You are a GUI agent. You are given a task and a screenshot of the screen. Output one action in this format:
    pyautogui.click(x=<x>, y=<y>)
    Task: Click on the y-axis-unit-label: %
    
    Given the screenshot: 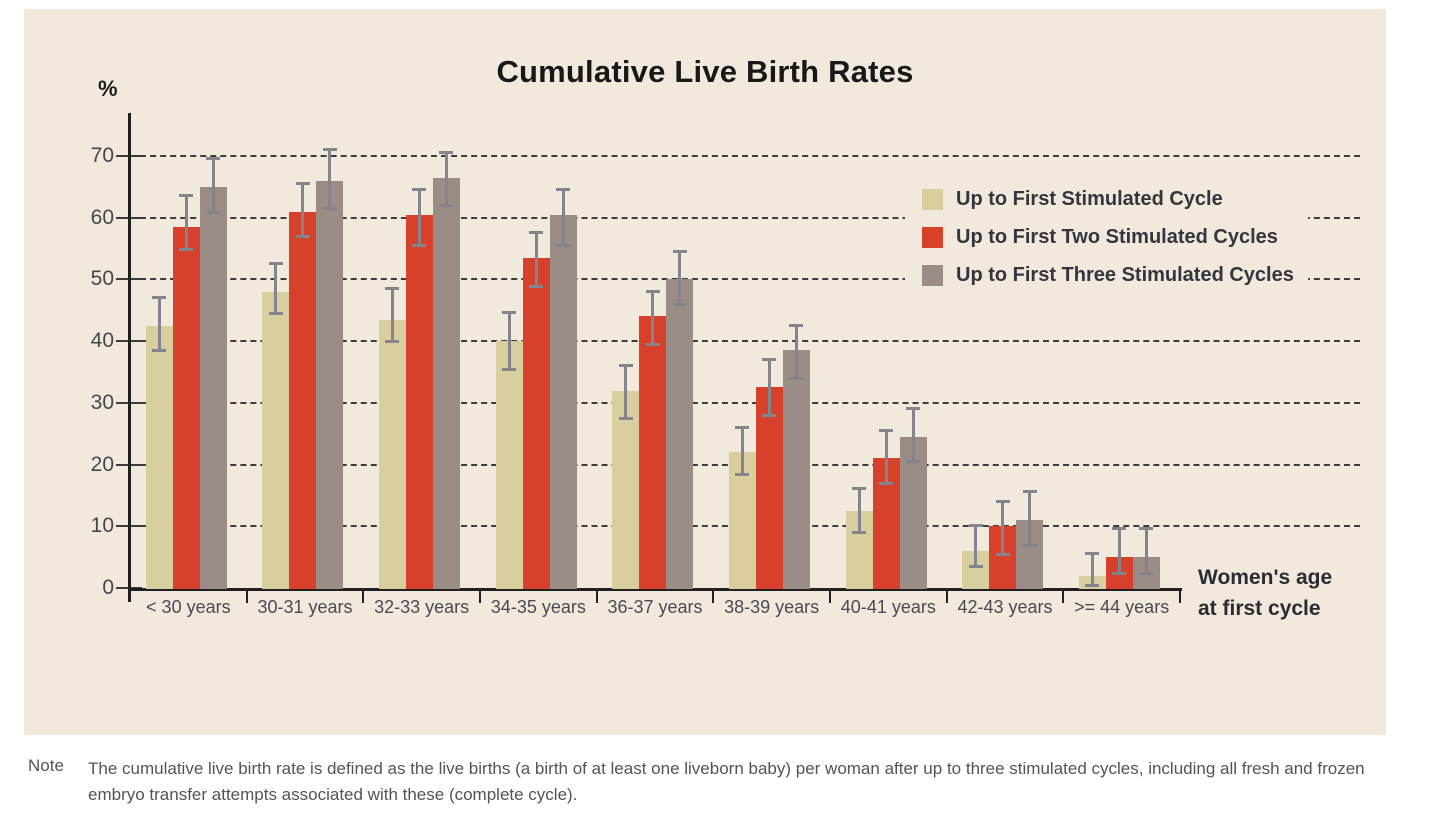 What is the action you would take?
    pyautogui.click(x=108, y=88)
    